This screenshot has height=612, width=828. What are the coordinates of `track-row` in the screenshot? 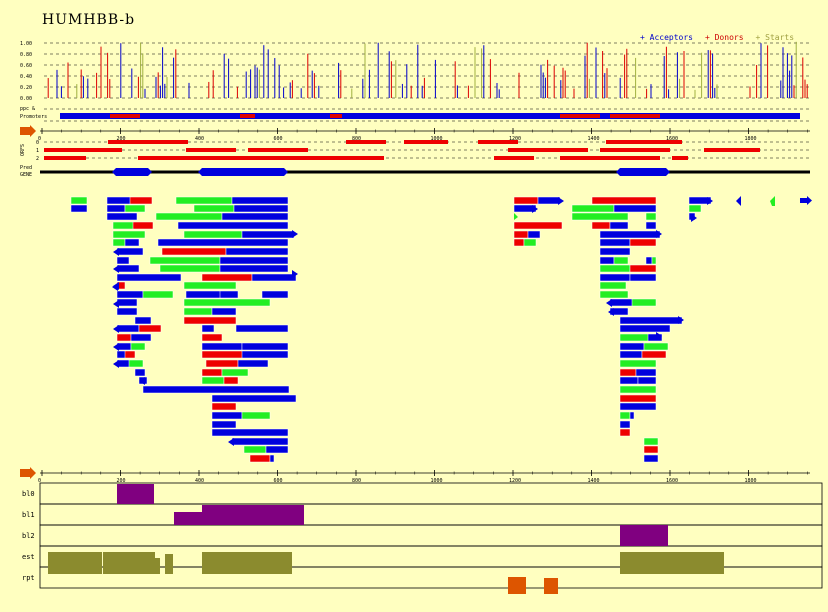 It's located at (431, 514).